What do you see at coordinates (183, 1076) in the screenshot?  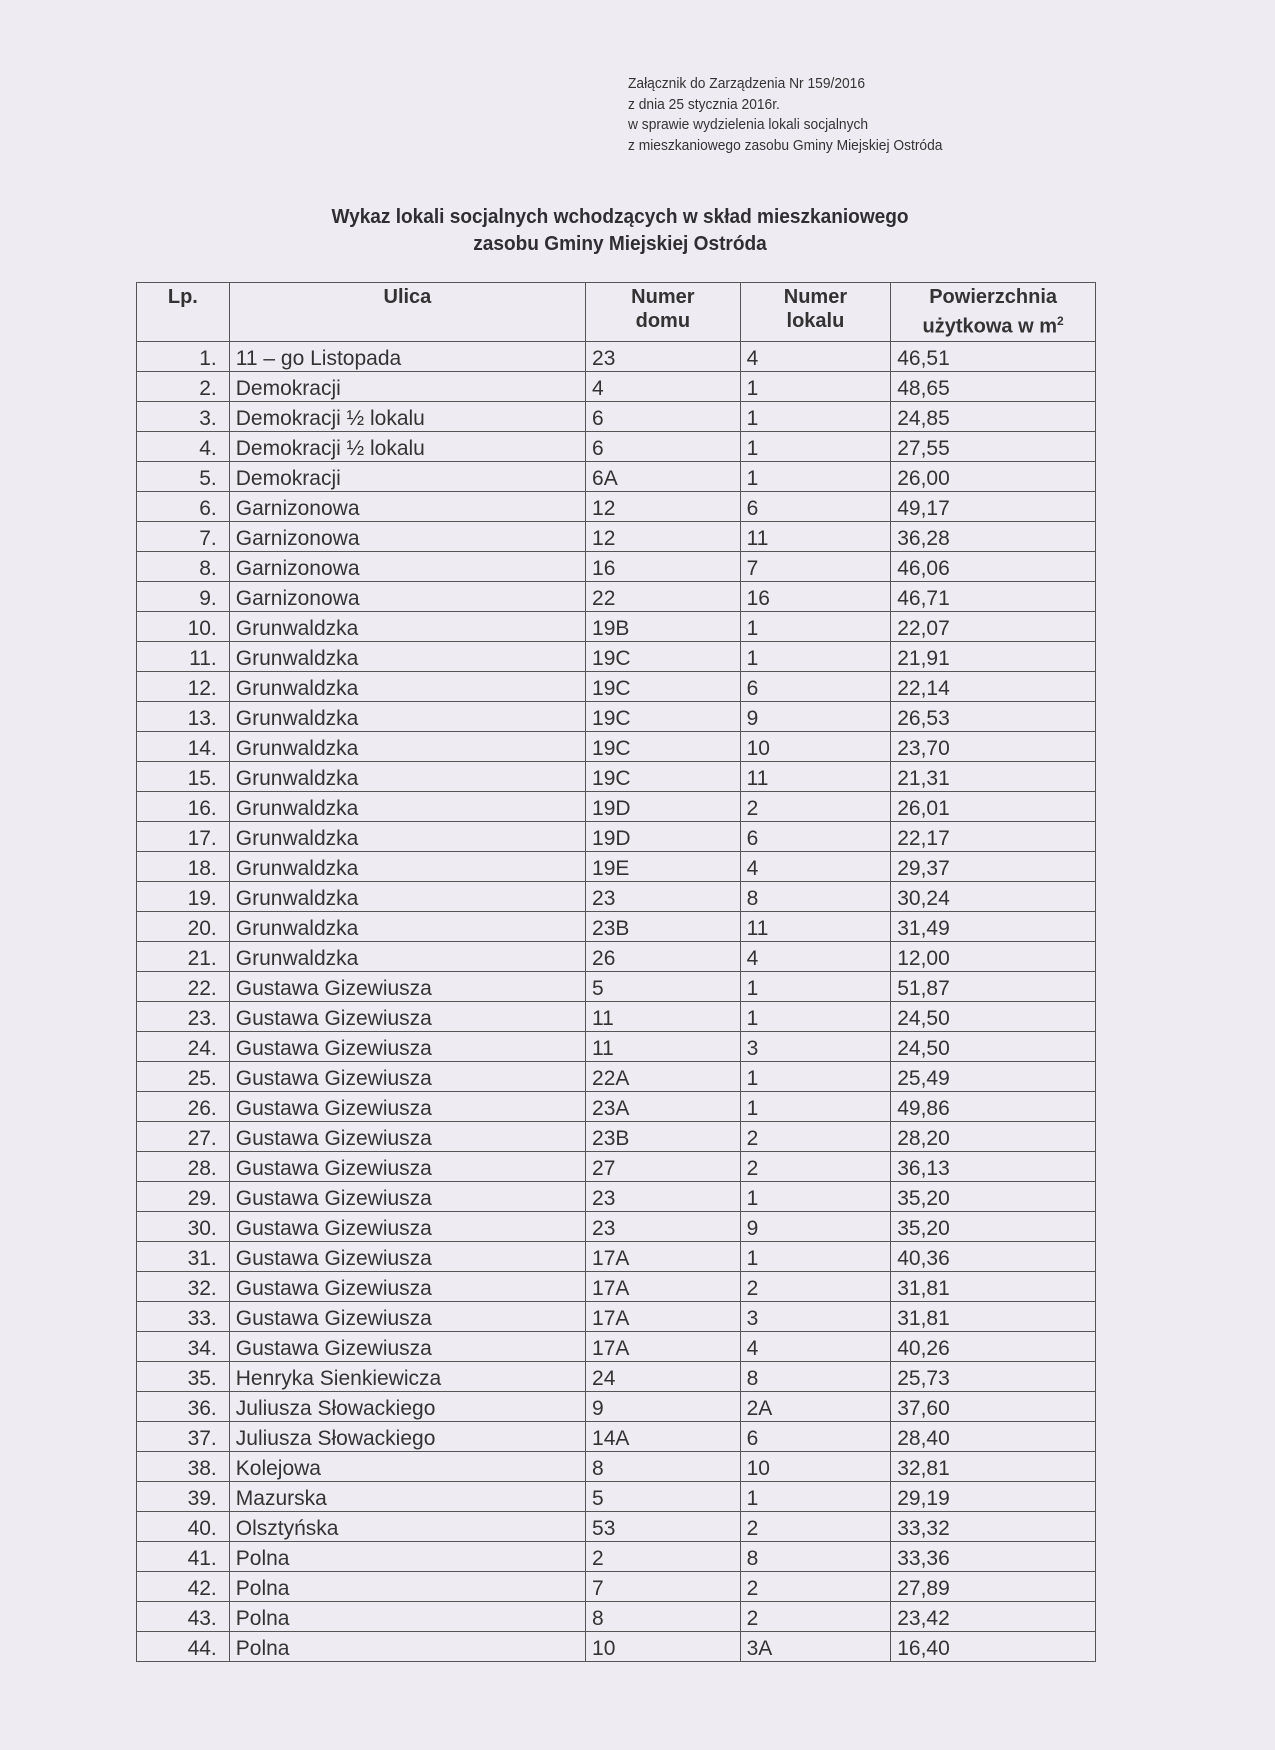 I see `cell-lp: 25.` at bounding box center [183, 1076].